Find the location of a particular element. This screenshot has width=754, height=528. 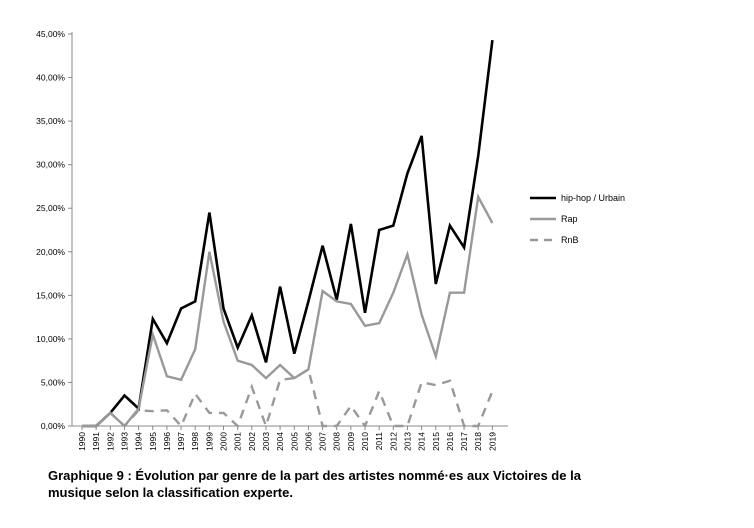

y-tick-label: 5,00% is located at coordinates (53, 382).